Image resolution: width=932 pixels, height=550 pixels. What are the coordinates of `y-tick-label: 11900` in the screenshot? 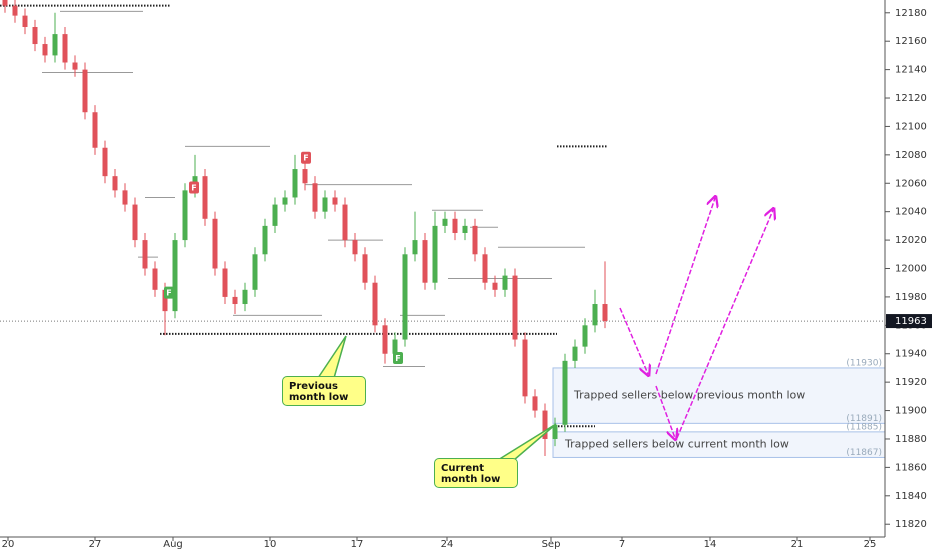 It's located at (911, 411).